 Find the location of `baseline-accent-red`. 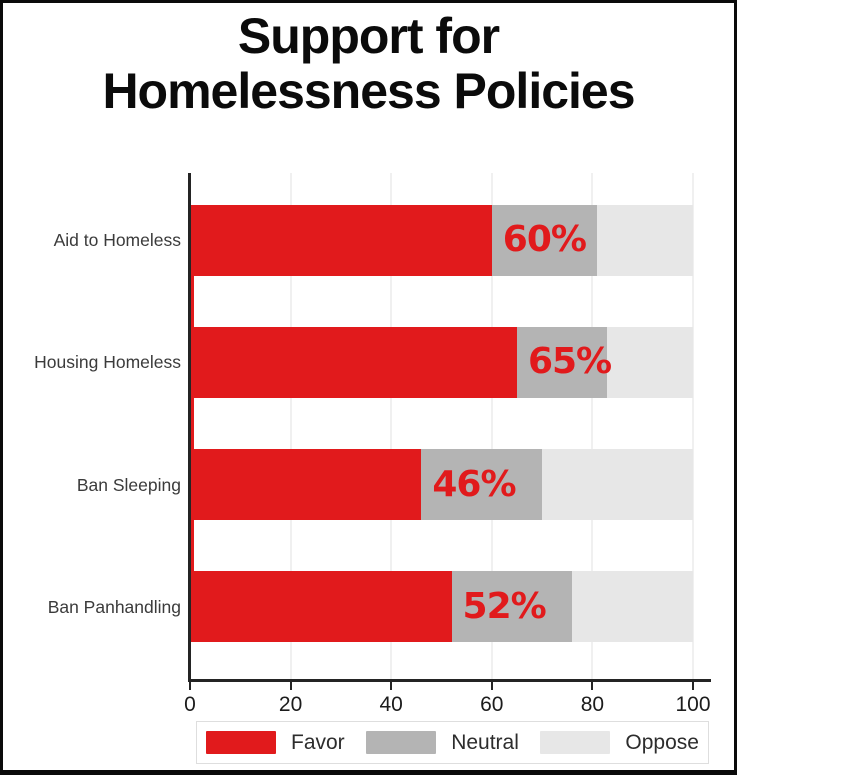

baseline-accent-red is located at coordinates (192, 423).